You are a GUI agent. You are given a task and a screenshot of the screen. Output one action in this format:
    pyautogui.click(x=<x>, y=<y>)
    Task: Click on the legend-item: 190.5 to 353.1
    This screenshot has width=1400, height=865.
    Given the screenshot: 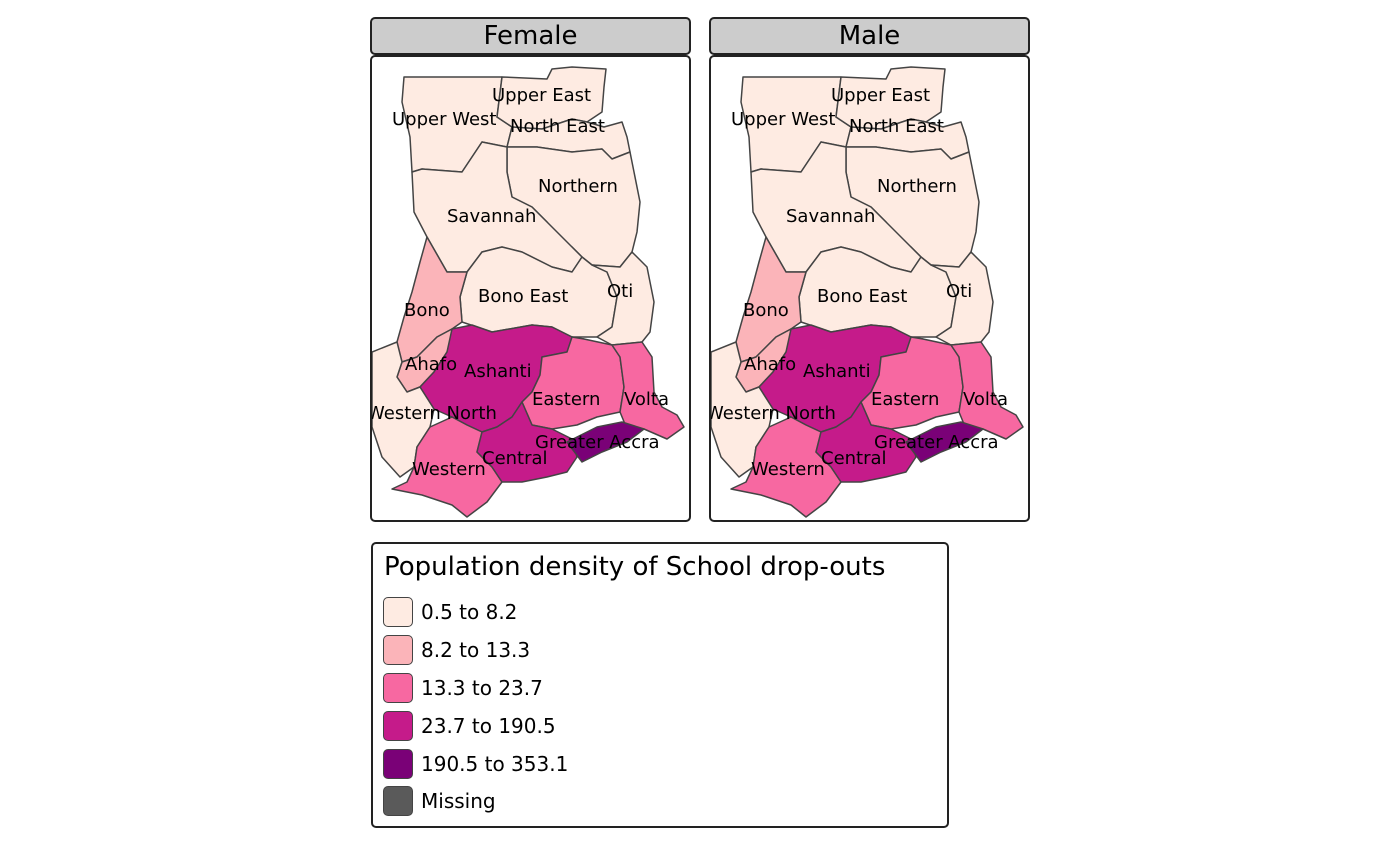 What is the action you would take?
    pyautogui.click(x=475, y=764)
    